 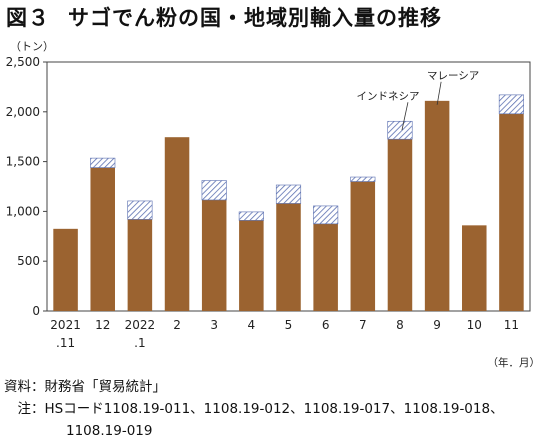 I want to click on x-tick-label: 4, so click(x=252, y=325).